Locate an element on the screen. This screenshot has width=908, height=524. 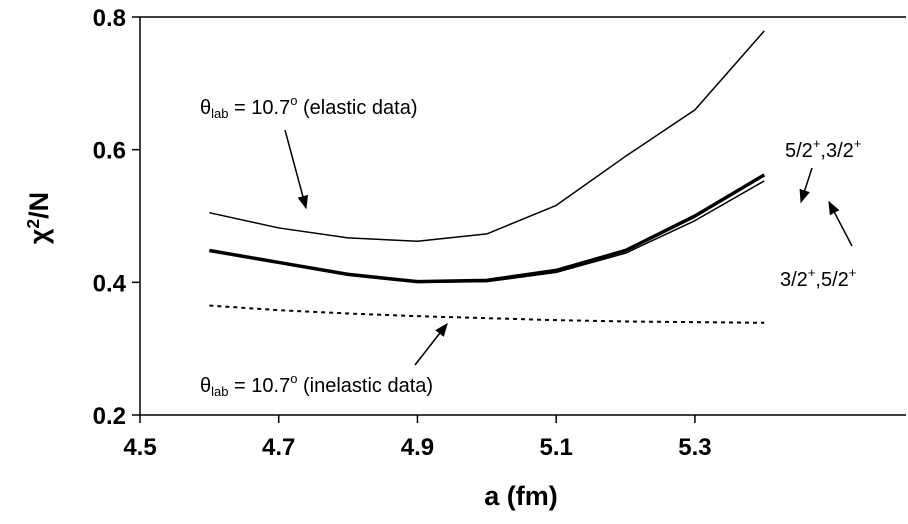
y-axis-title-part: /N is located at coordinates (39, 205).